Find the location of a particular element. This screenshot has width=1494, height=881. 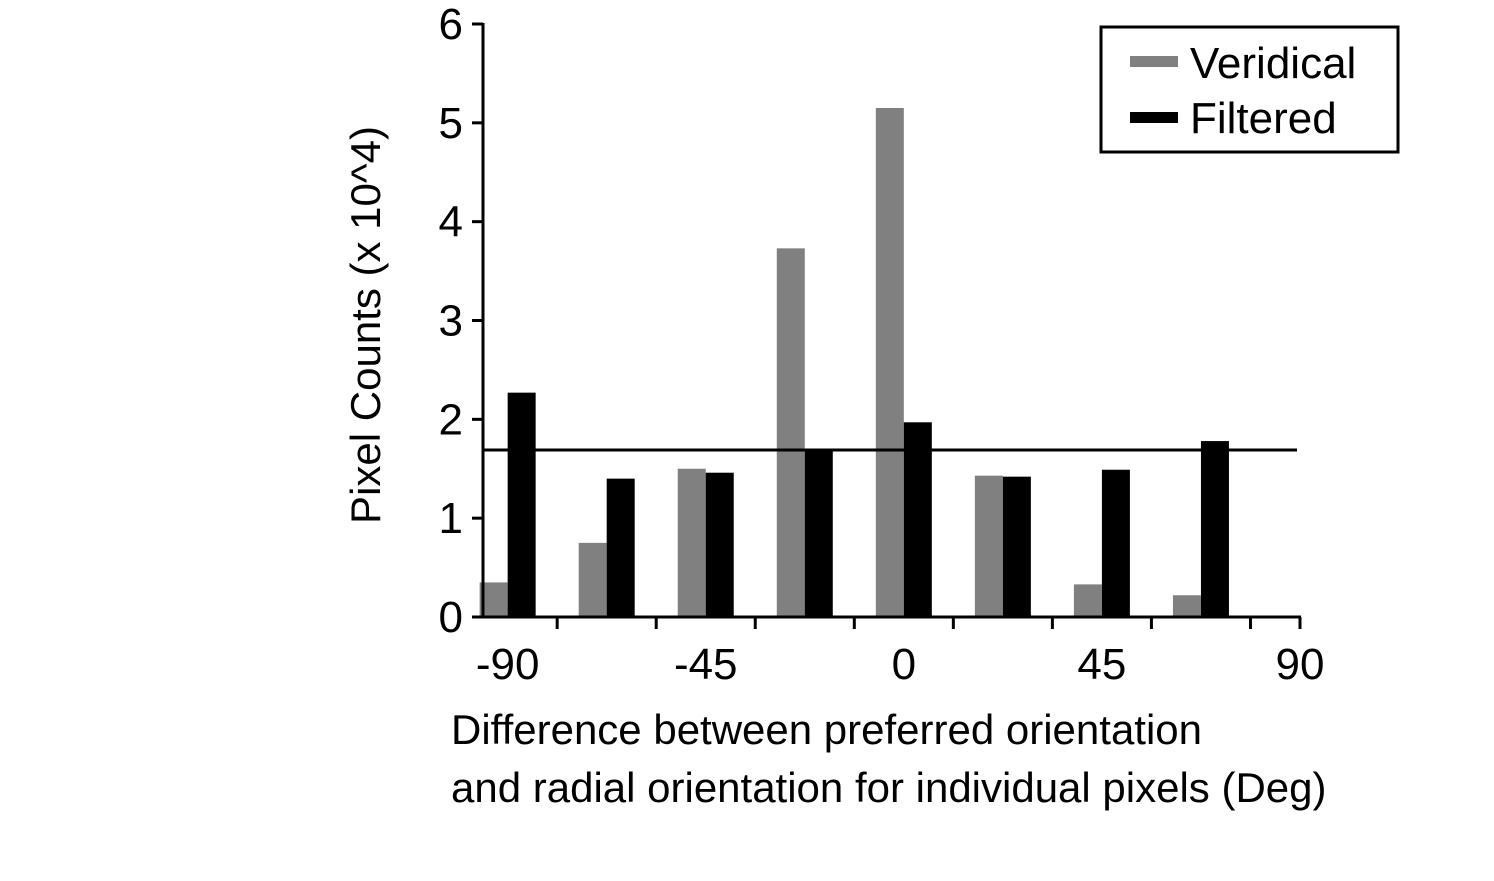

legend-label-filtered: Filtered is located at coordinates (1263, 118).